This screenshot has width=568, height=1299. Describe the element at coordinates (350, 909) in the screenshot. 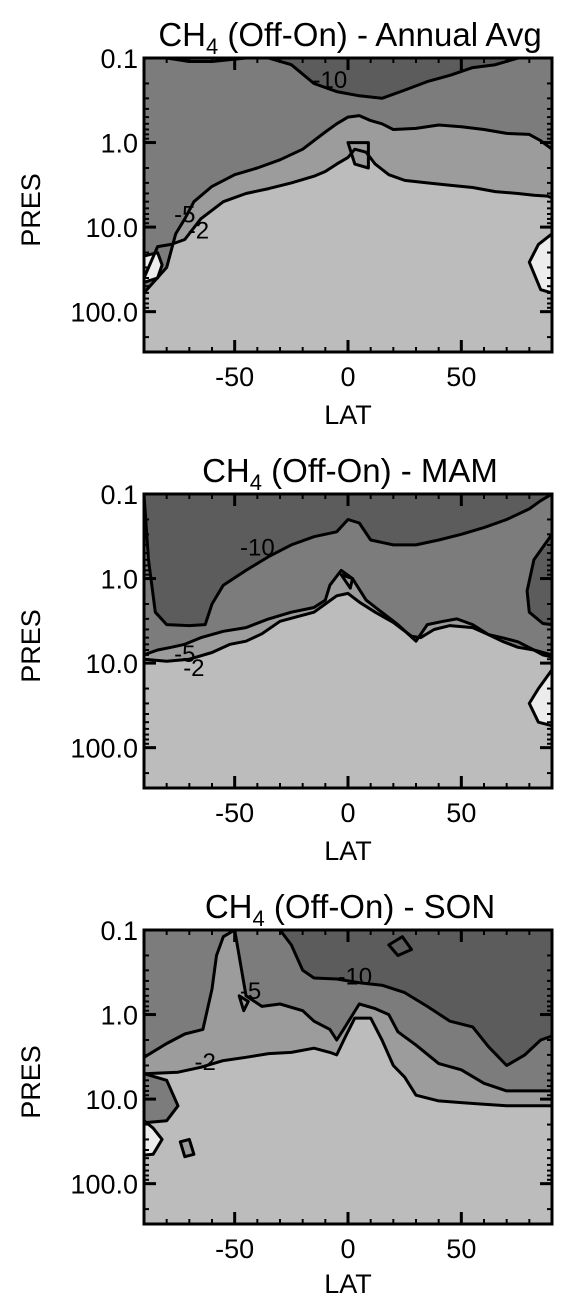

I see `chart-title: CH4 (Off-On) - SON` at that location.